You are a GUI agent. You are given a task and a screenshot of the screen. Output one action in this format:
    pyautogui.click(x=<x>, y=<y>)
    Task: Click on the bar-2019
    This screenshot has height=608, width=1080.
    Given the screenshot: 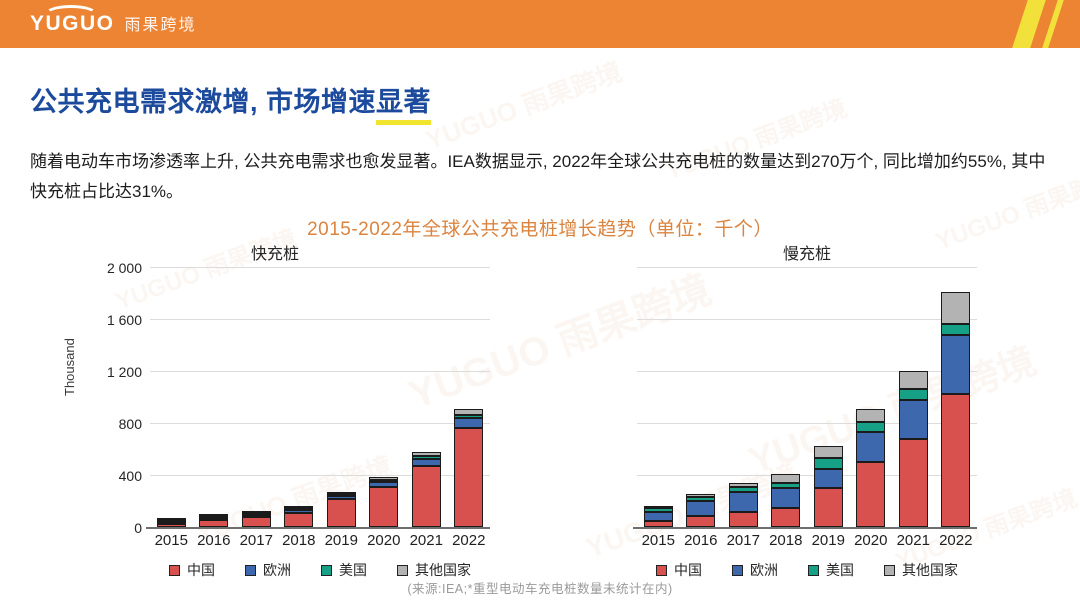 What is the action you would take?
    pyautogui.click(x=341, y=509)
    